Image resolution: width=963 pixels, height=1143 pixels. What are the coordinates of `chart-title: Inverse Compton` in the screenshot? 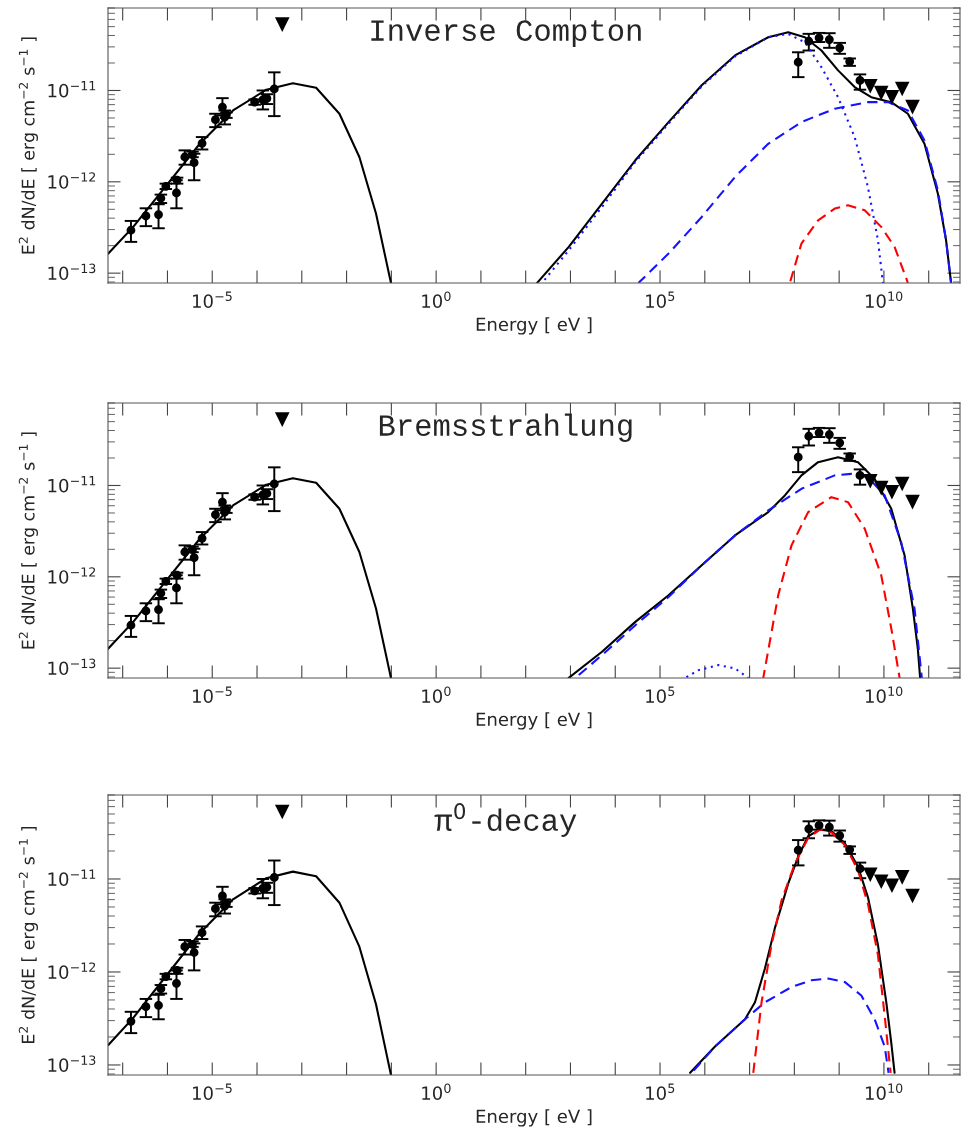 It's located at (506, 33).